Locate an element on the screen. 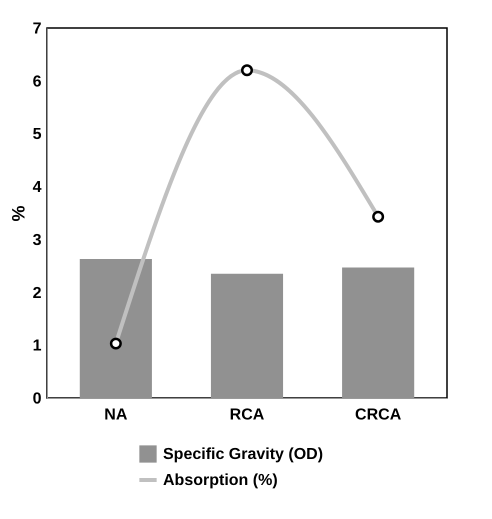 Image resolution: width=492 pixels, height=519 pixels. y-tick-label: 7 is located at coordinates (37, 29).